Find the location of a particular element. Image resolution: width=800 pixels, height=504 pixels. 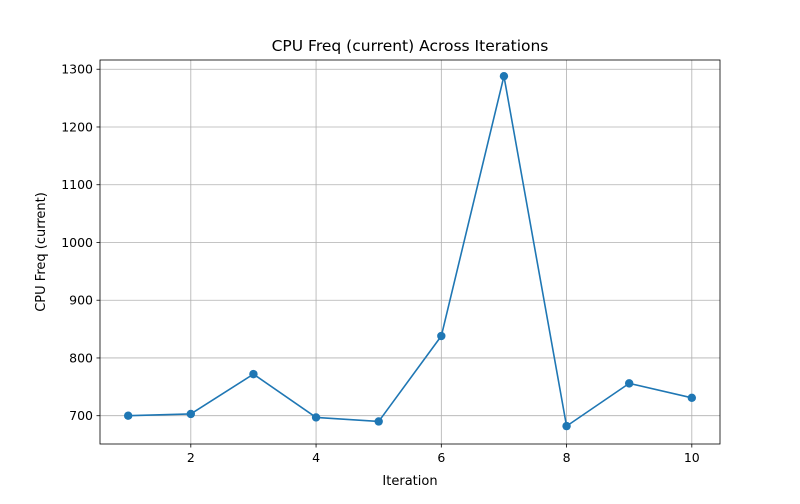

y-axis-ticks: 700 800 900 1000 1100 1200 1300 is located at coordinates (80, 242).